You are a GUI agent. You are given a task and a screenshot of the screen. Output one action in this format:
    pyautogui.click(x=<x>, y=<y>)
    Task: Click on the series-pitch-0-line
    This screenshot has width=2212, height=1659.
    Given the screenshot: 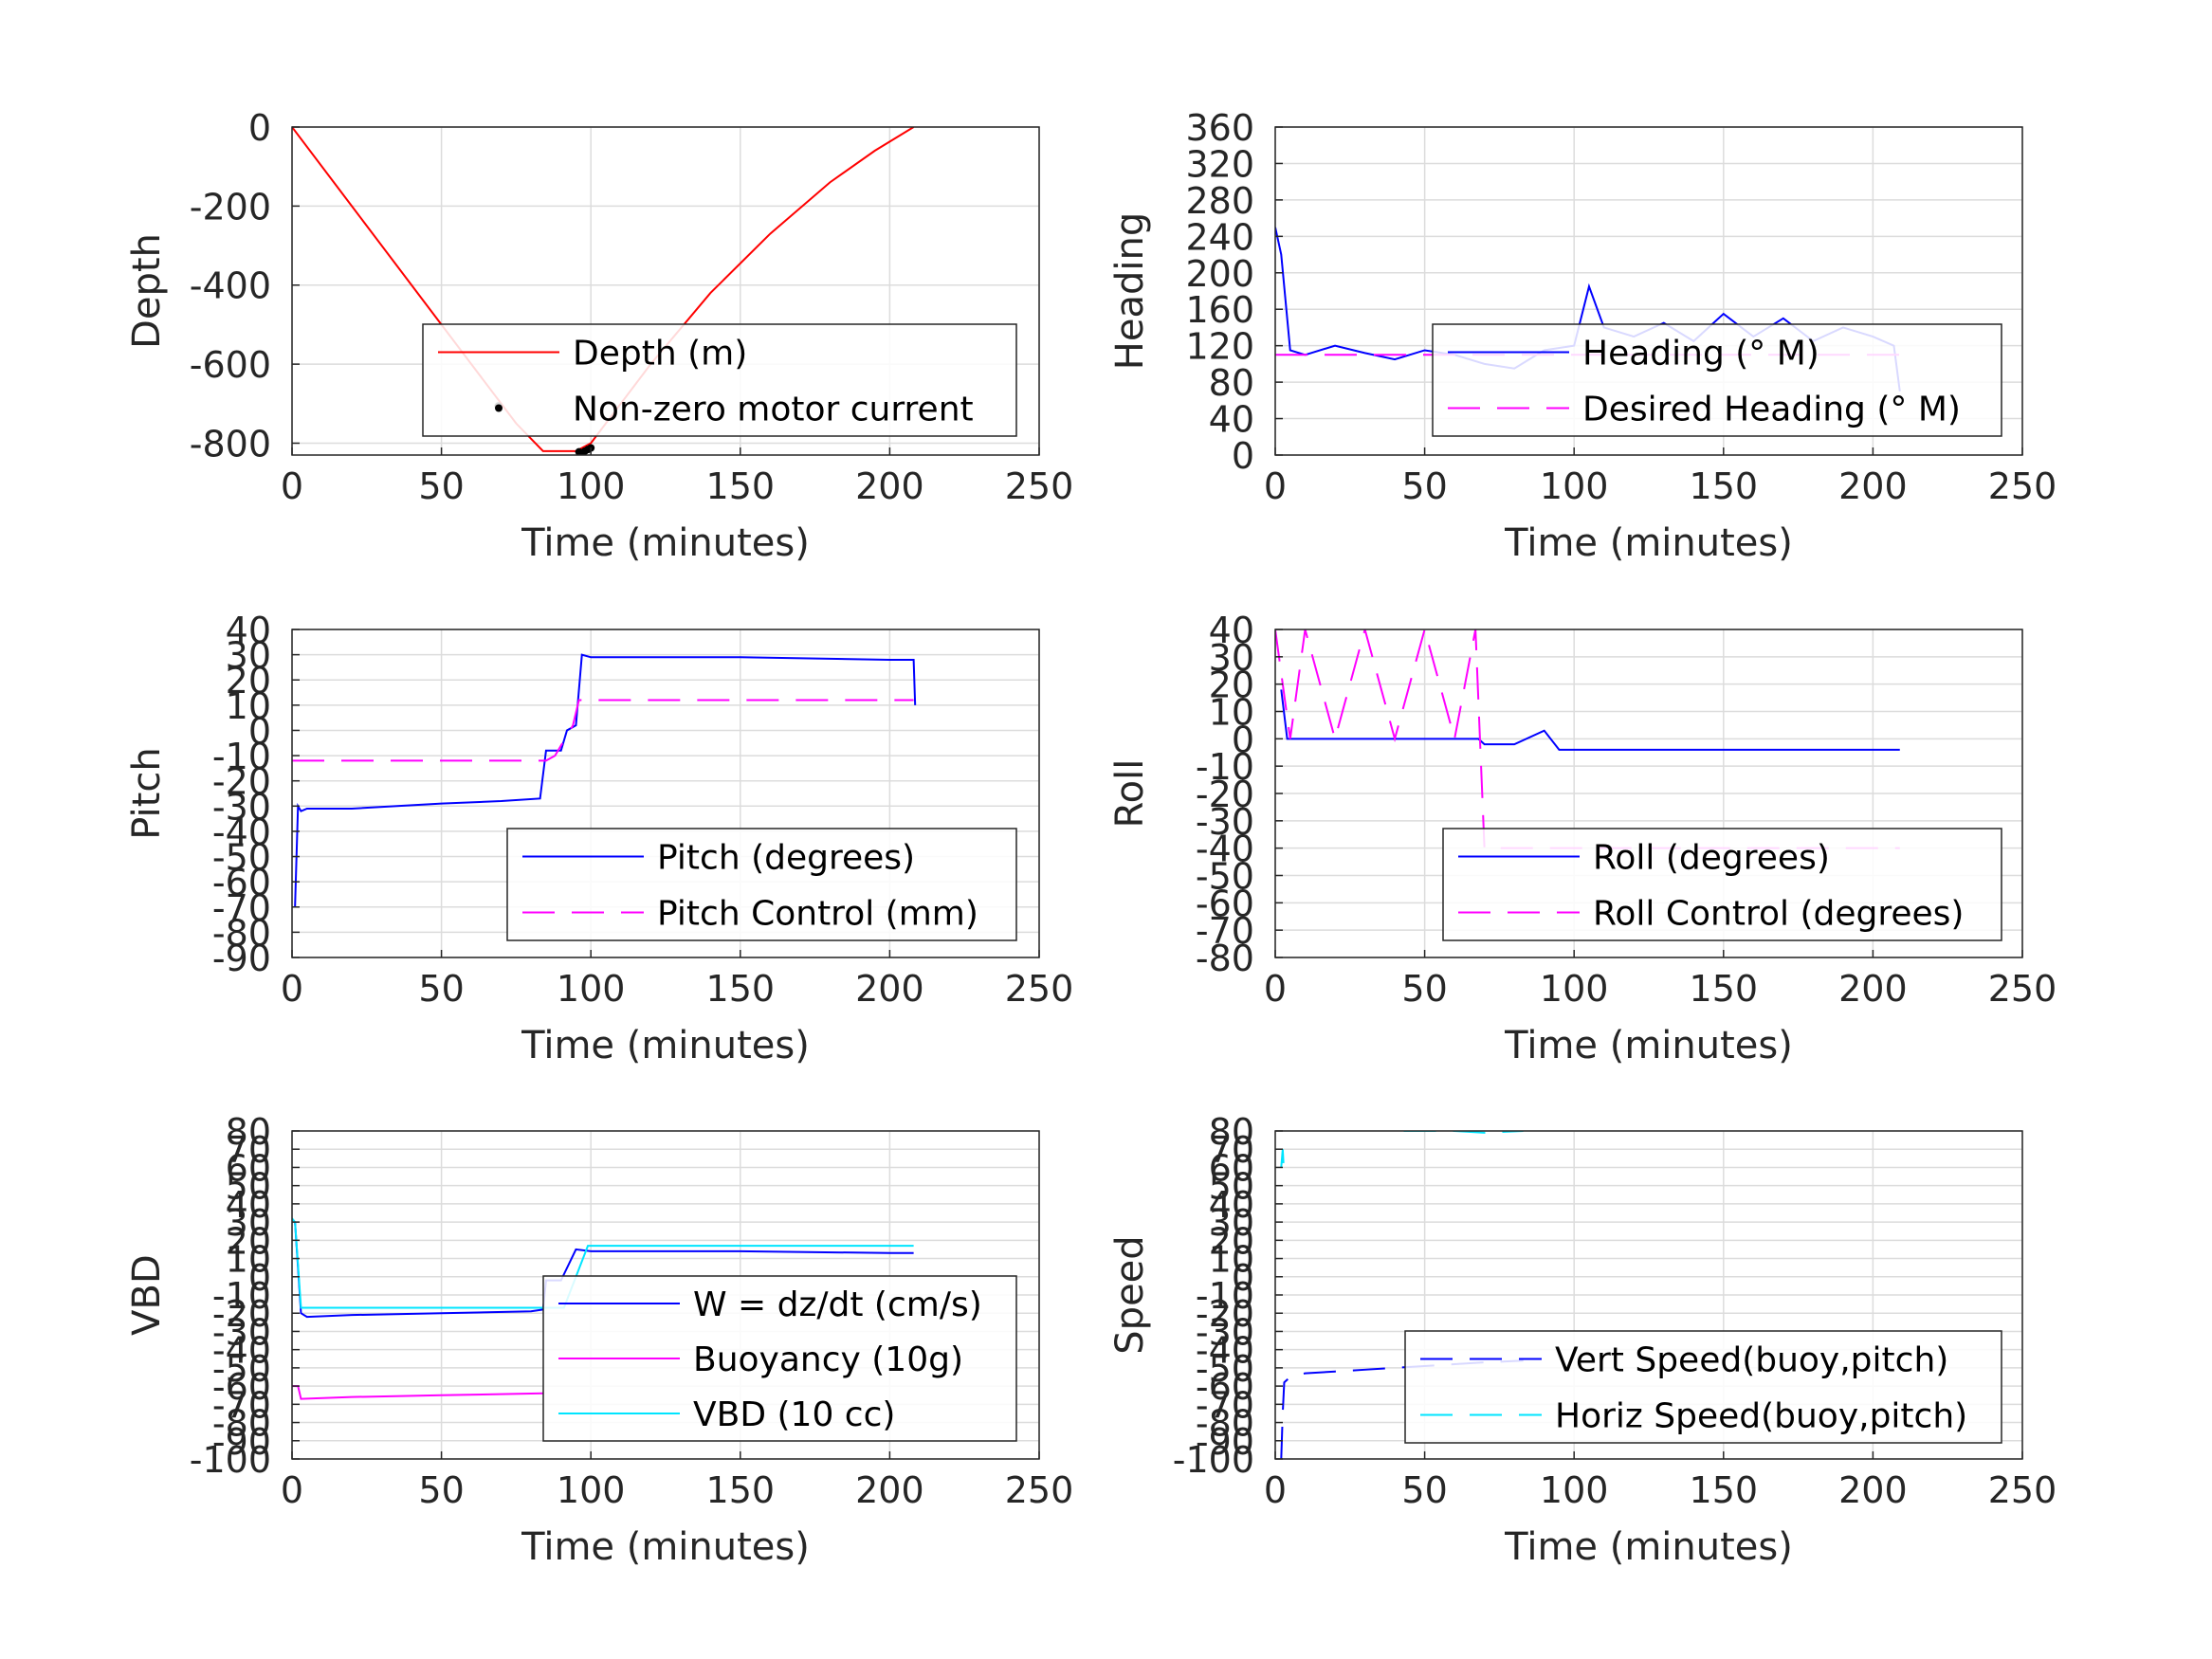 What is the action you would take?
    pyautogui.click(x=605, y=780)
    